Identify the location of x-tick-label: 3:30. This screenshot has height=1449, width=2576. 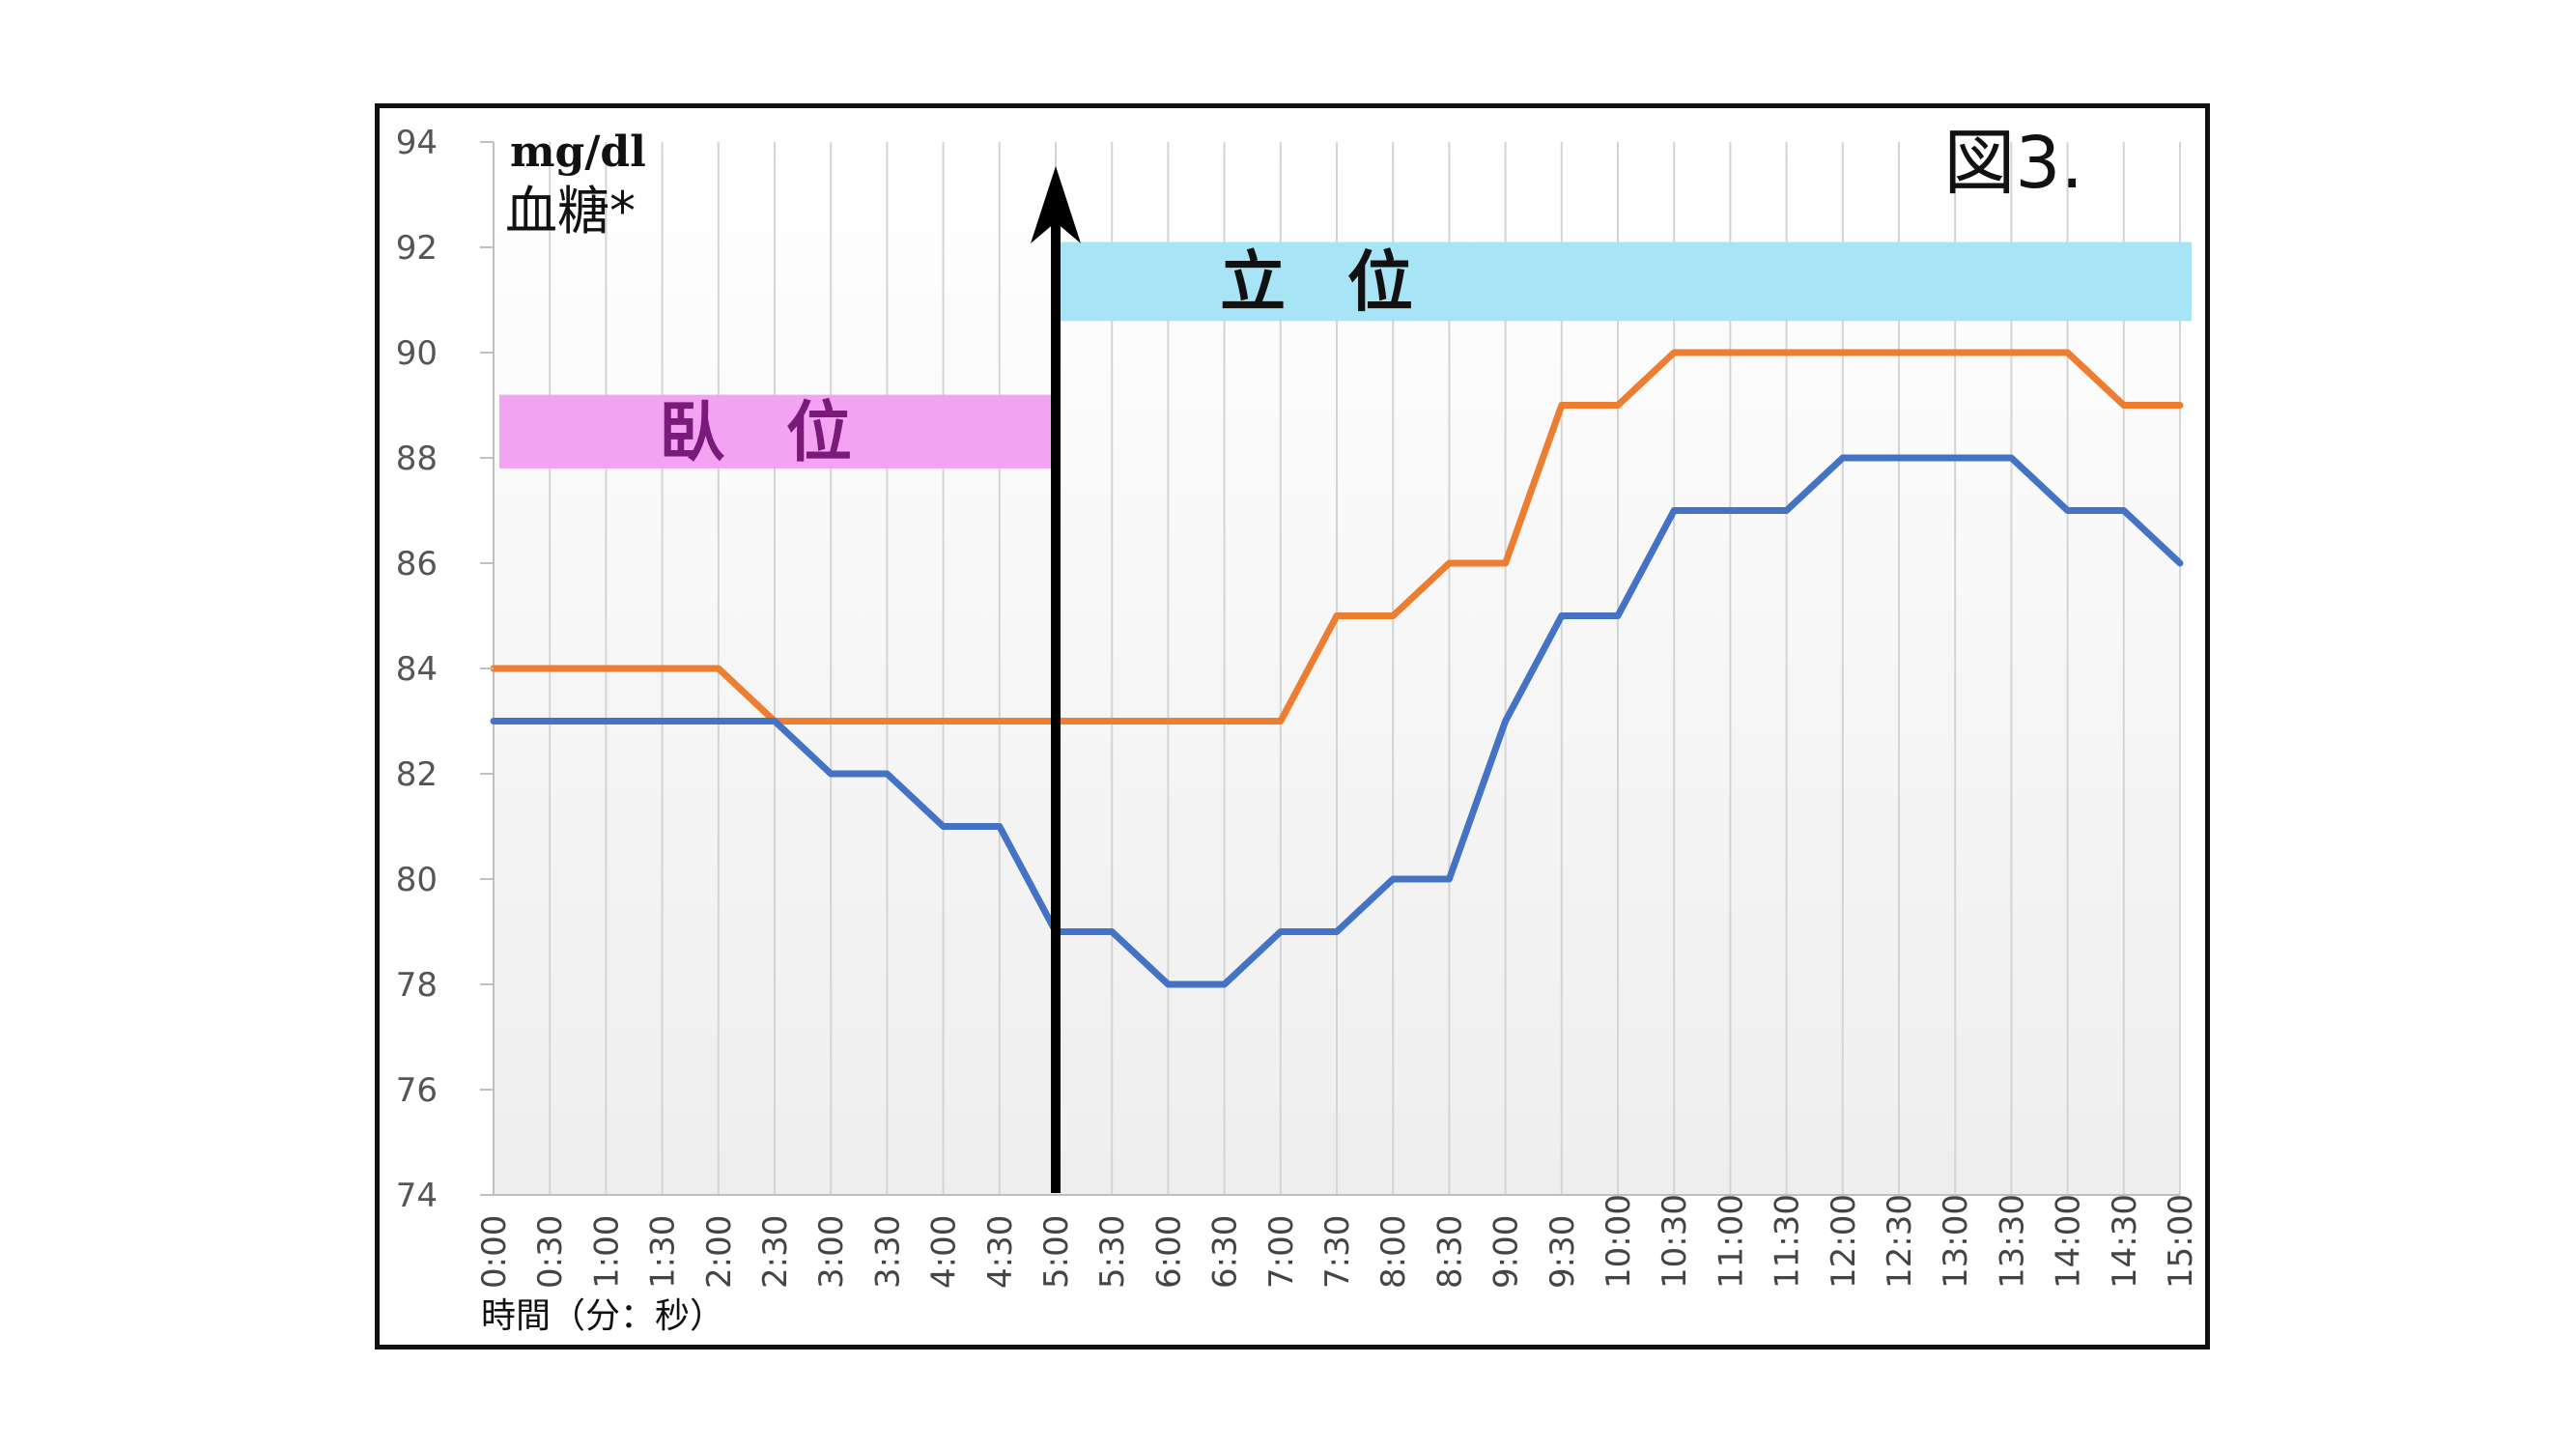
(887, 1252).